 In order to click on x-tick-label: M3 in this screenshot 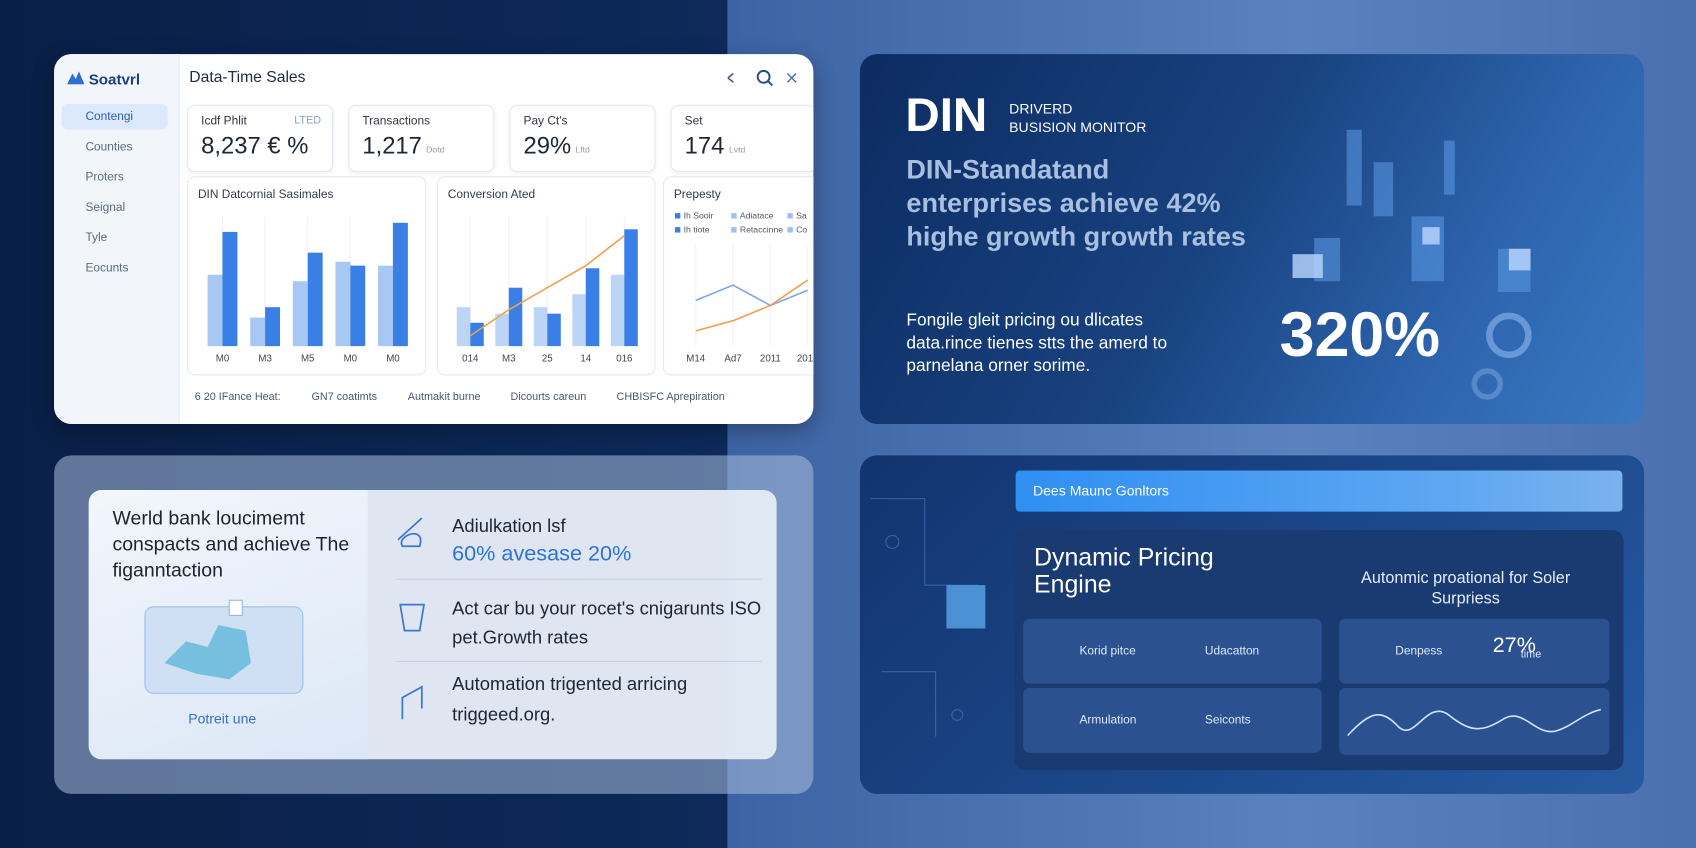, I will do `click(265, 358)`.